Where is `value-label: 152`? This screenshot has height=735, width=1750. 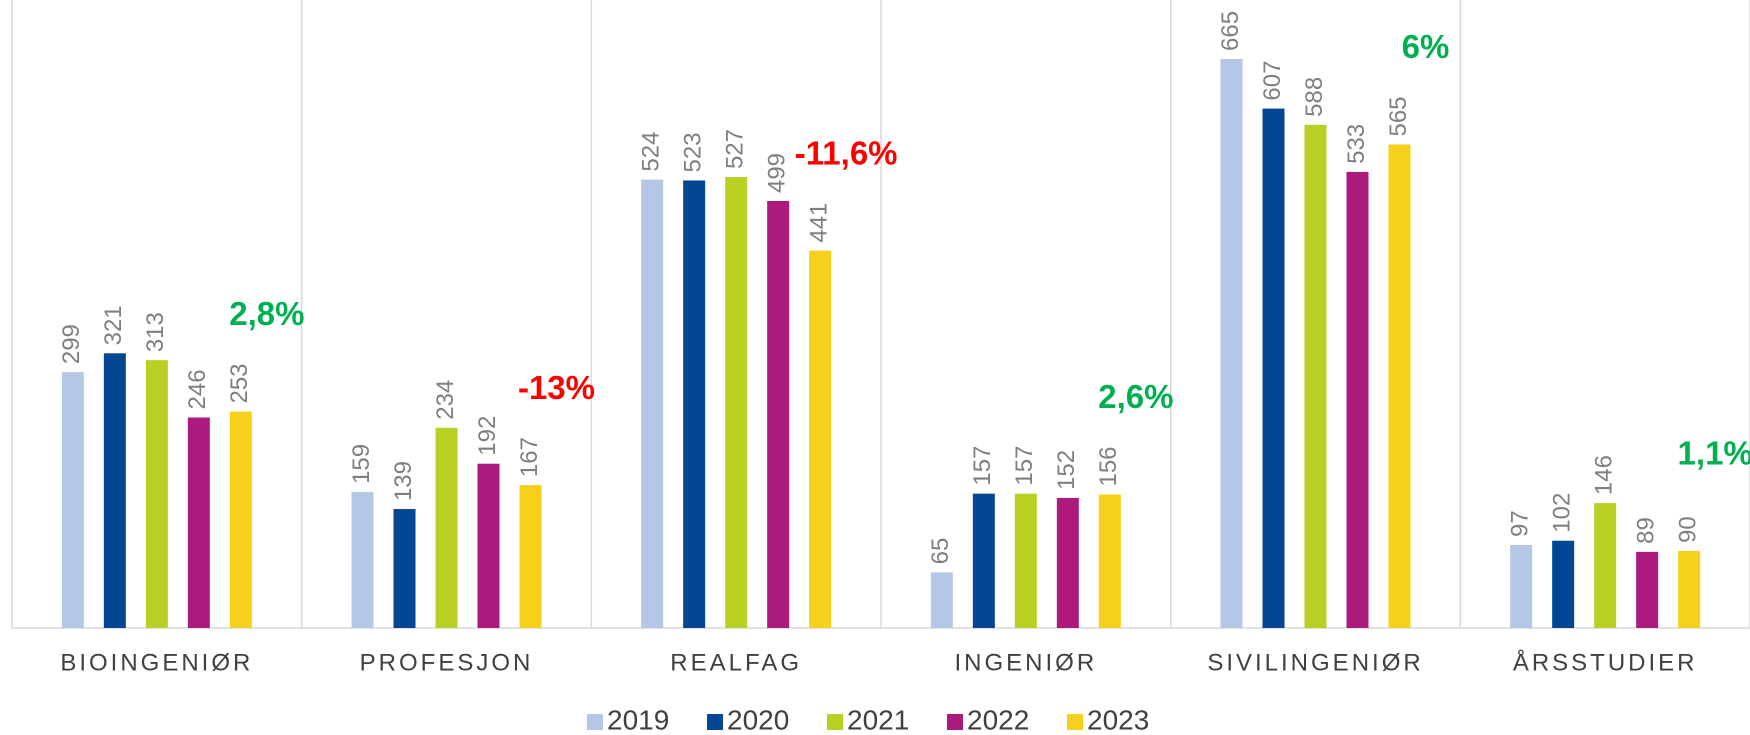
value-label: 152 is located at coordinates (1066, 470).